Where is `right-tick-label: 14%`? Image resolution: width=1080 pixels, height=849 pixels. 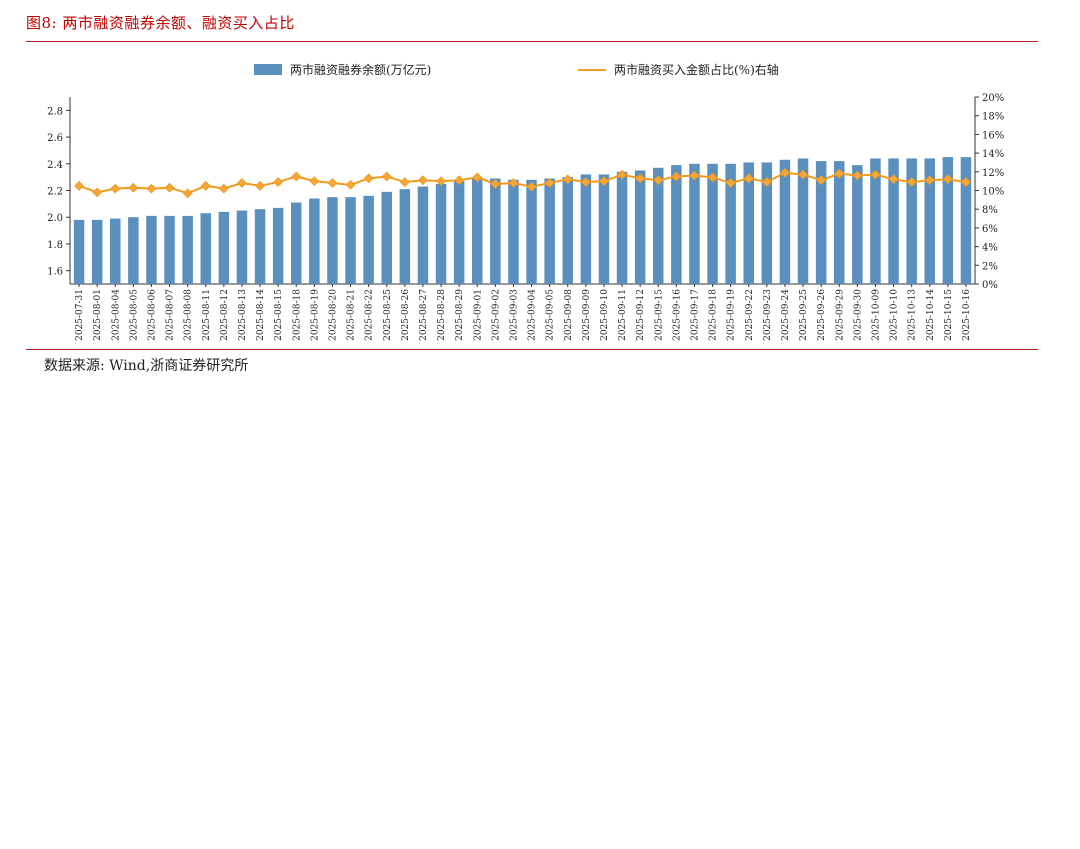 right-tick-label: 14% is located at coordinates (993, 154).